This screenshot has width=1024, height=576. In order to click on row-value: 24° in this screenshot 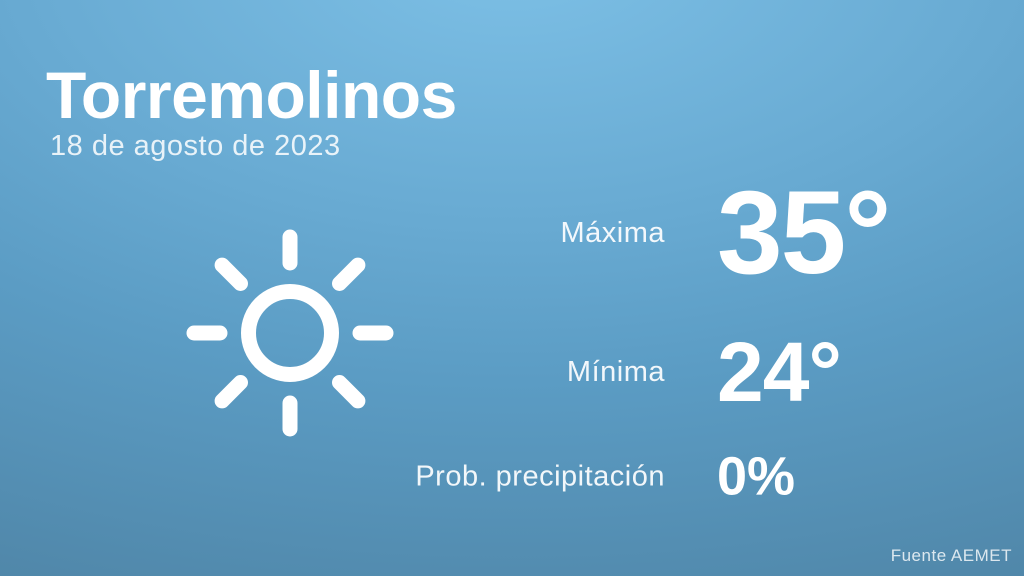, I will do `click(779, 372)`.